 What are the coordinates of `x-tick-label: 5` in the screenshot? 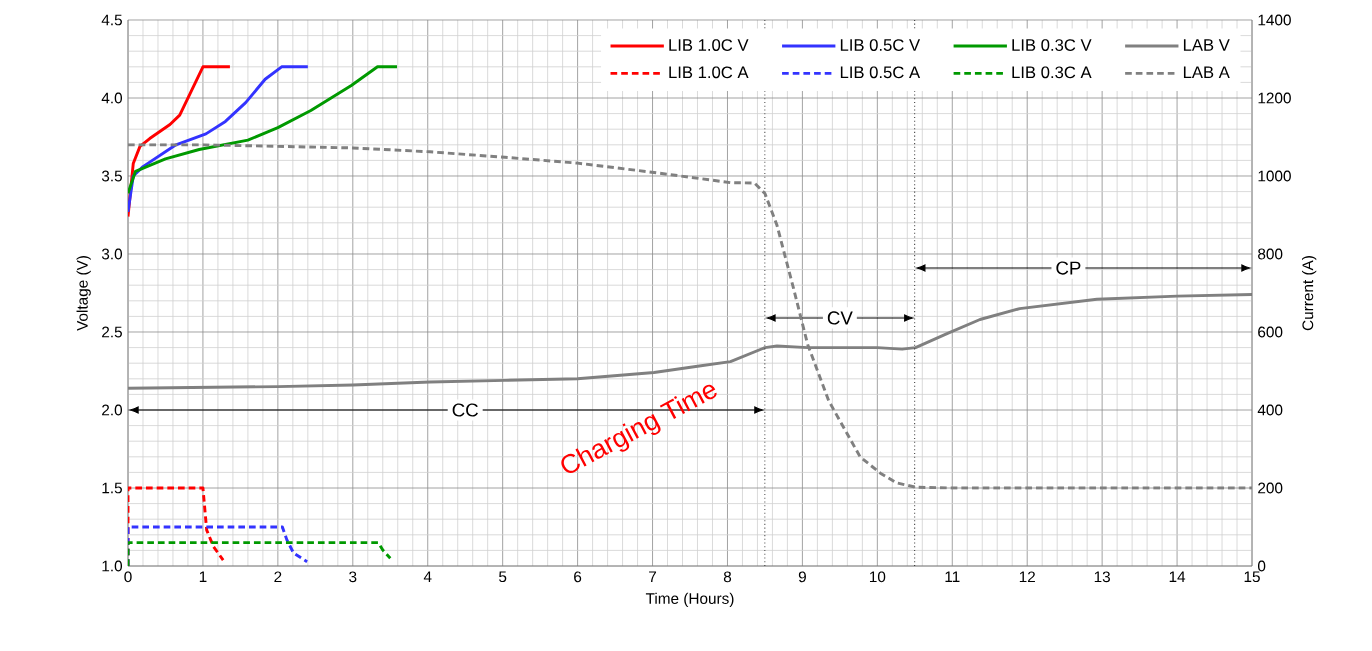 It's located at (503, 577).